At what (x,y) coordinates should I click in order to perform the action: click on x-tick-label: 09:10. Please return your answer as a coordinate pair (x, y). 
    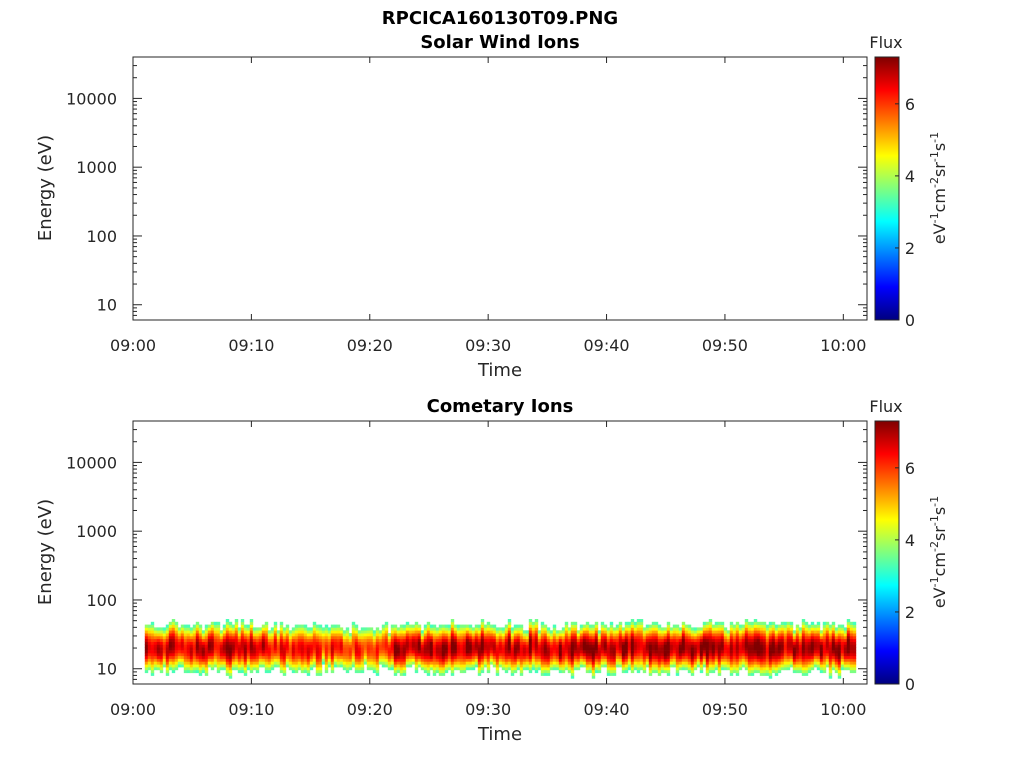
    Looking at the image, I should click on (251, 345).